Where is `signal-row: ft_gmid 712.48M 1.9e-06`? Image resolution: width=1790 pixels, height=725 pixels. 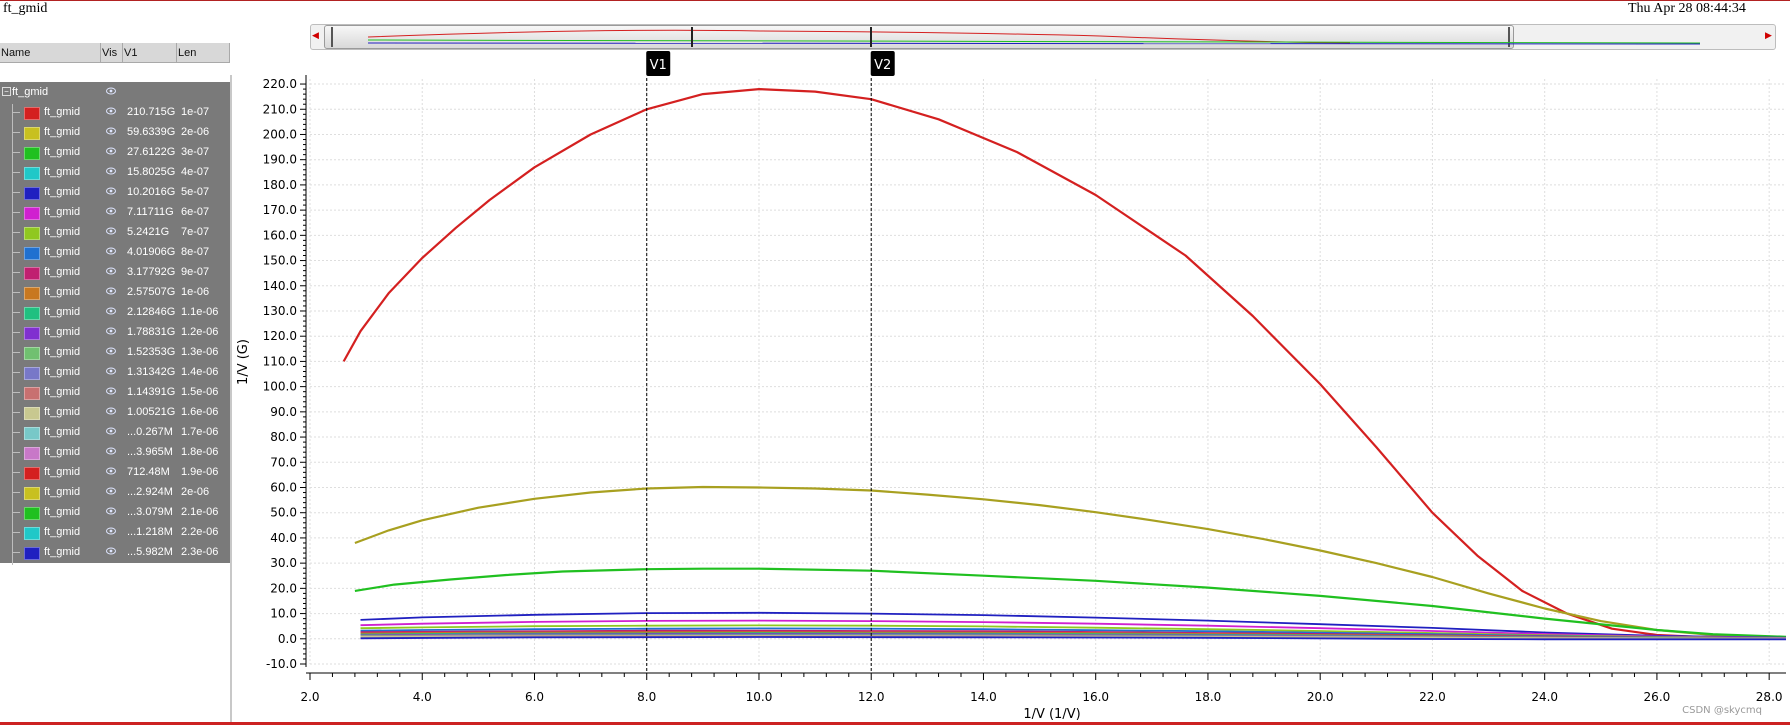
signal-row: ft_gmid 712.48M 1.9e-06 is located at coordinates (115, 472).